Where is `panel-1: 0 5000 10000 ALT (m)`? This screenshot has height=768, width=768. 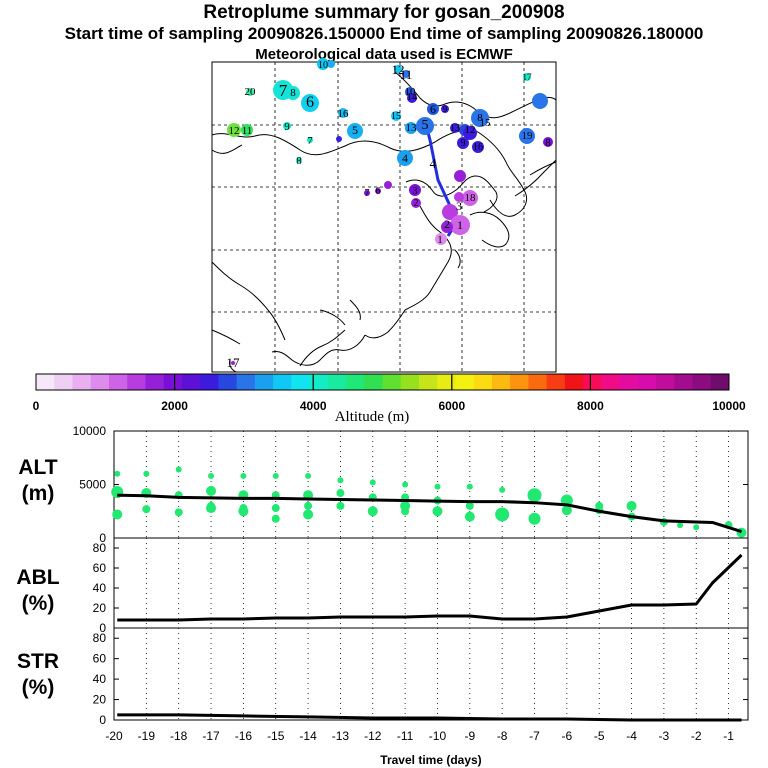
panel-1: 0 5000 10000 ALT (m) is located at coordinates (383, 484).